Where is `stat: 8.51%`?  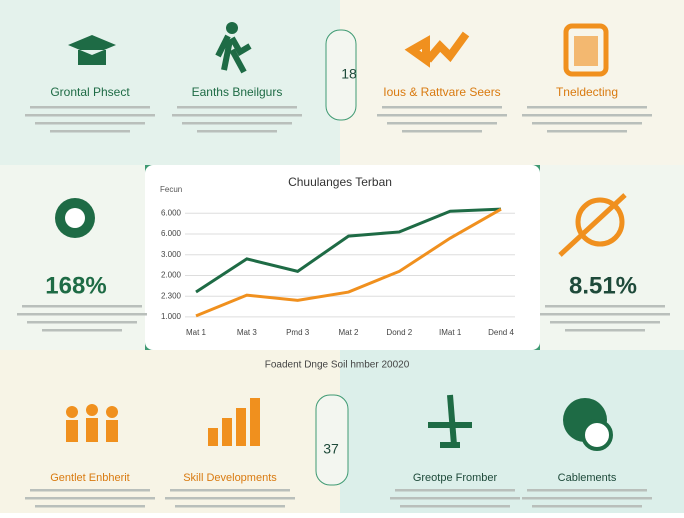 stat: 8.51% is located at coordinates (603, 285).